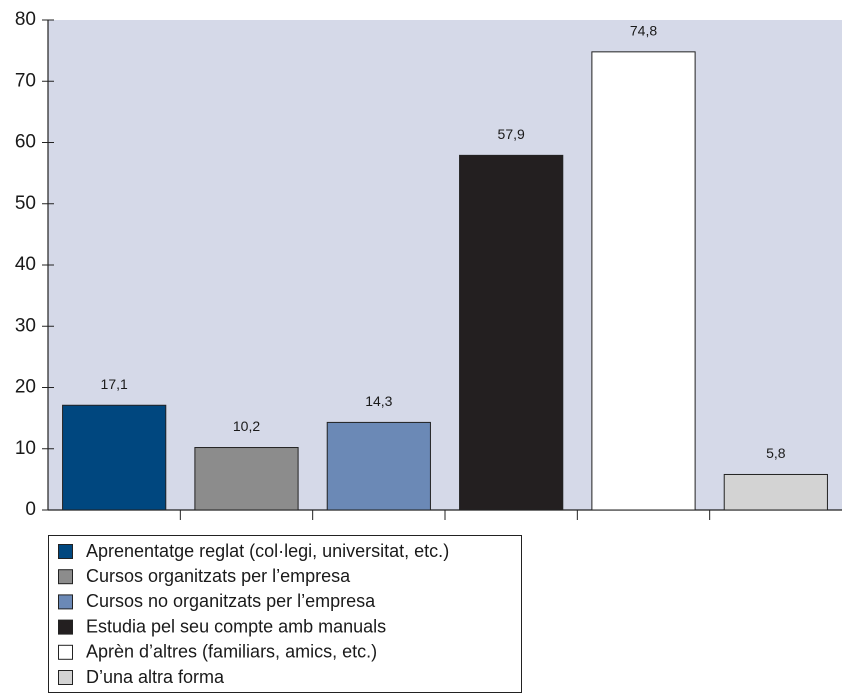 This screenshot has height=693, width=842. I want to click on value-label: 10,2, so click(246, 426).